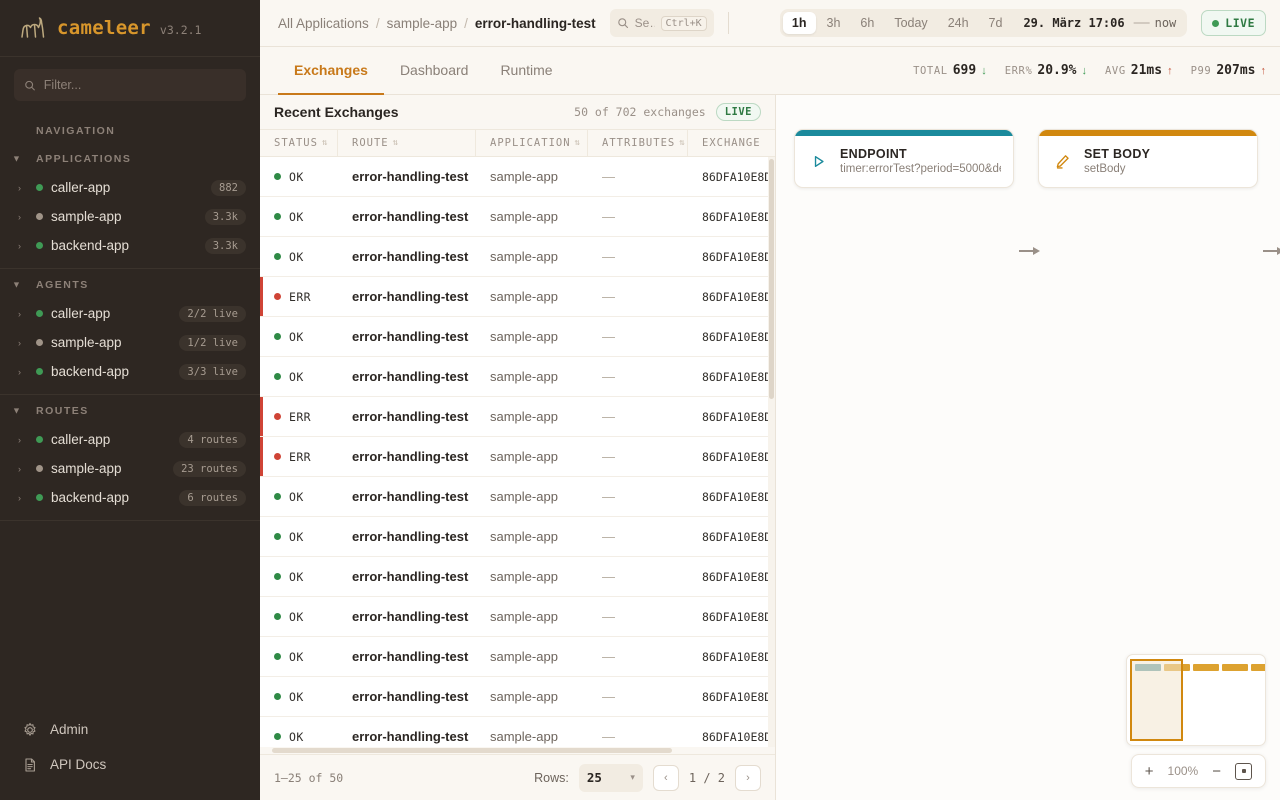 This screenshot has width=1280, height=800. I want to click on column-header-application: APPLICATION ⇅, so click(532, 143).